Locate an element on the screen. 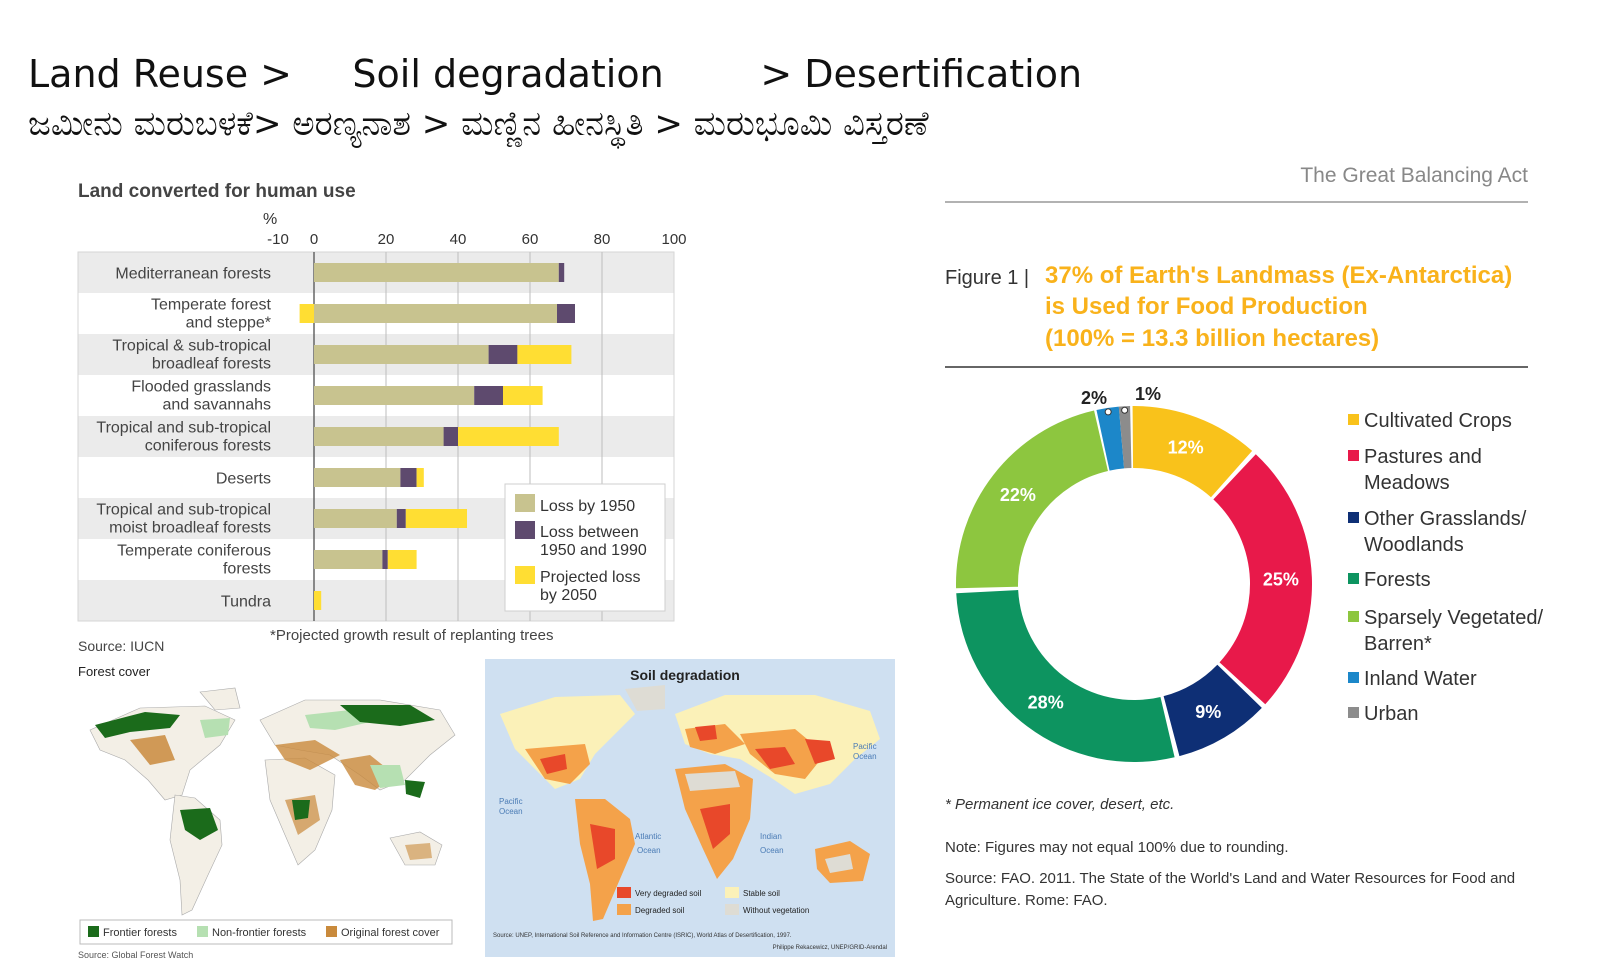 This screenshot has height=979, width=1600. row-bands is located at coordinates (376, 436).